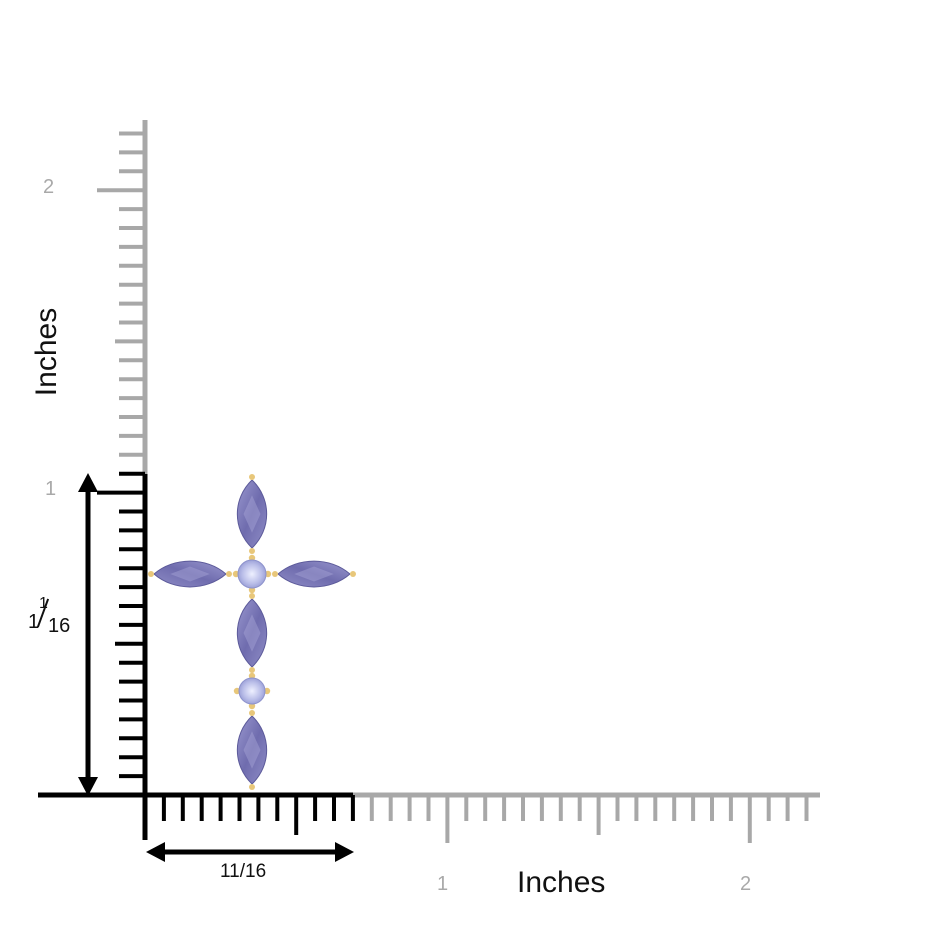 This screenshot has width=940, height=945. Describe the element at coordinates (51, 489) in the screenshot. I see `y-tick-label-1: 1` at that location.